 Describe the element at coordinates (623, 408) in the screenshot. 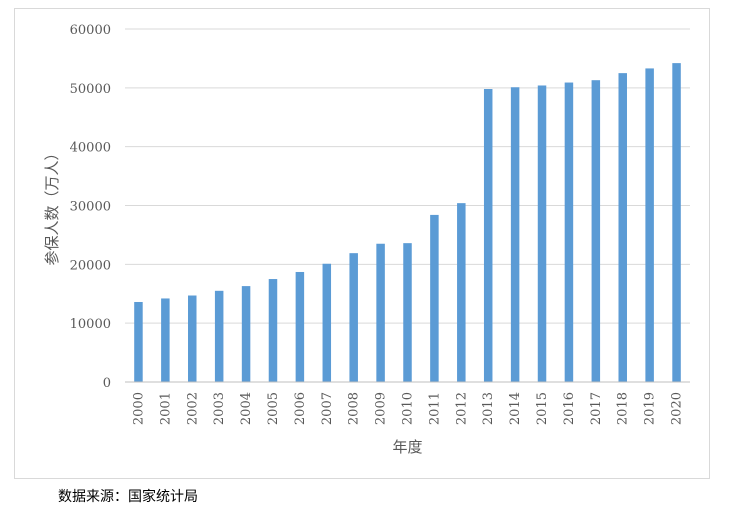

I see `x-tick-label: 2018` at that location.